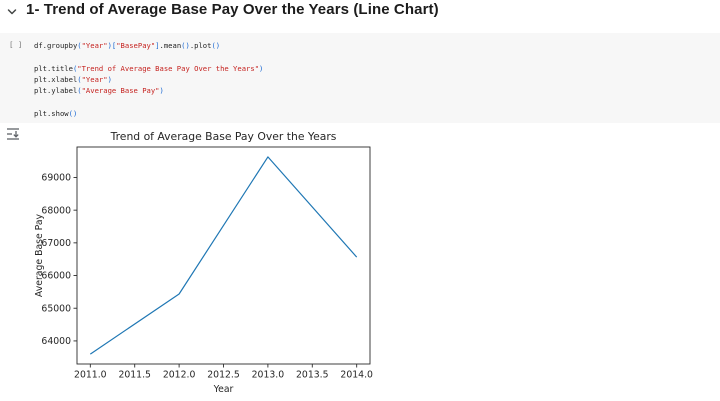 This screenshot has height=401, width=720. What do you see at coordinates (16, 44) in the screenshot?
I see `run-cell-button: [ ]` at bounding box center [16, 44].